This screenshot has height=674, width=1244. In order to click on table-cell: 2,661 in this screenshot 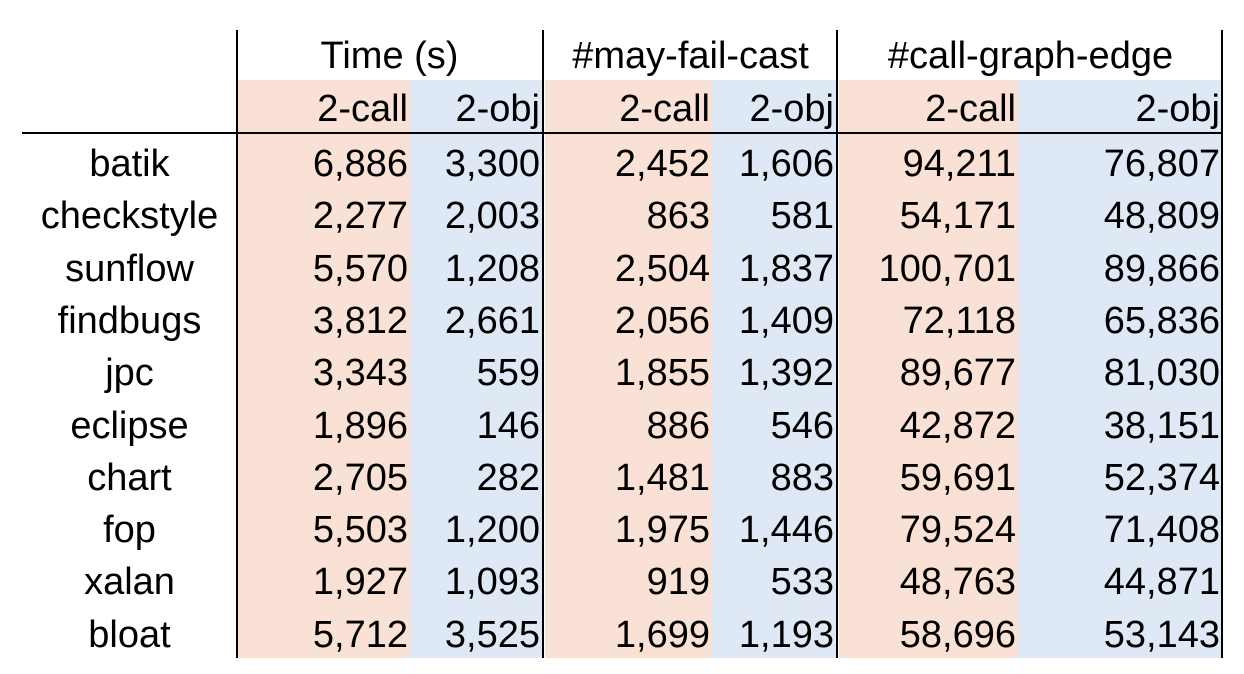, I will do `click(492, 320)`.